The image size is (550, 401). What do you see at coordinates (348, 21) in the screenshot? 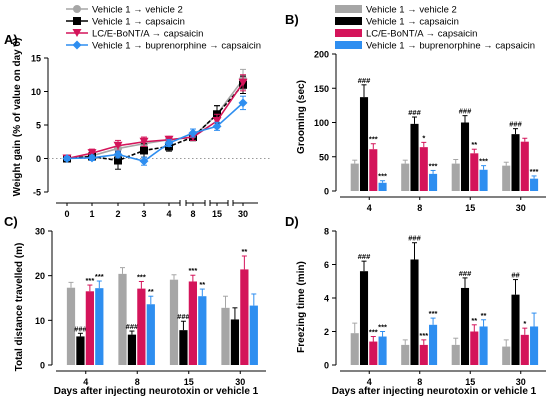
I see `legend-b-swatch-capsaicin` at bounding box center [348, 21].